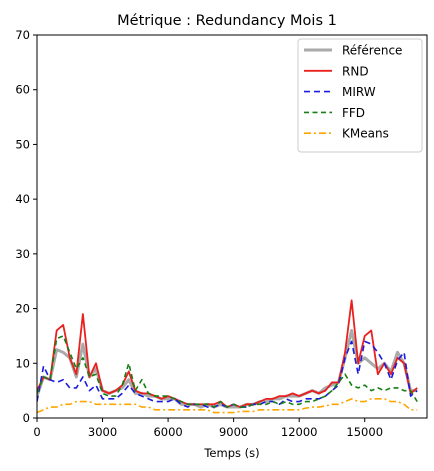 The image size is (434, 471). What do you see at coordinates (102, 432) in the screenshot?
I see `x-tick-label: 3000` at bounding box center [102, 432].